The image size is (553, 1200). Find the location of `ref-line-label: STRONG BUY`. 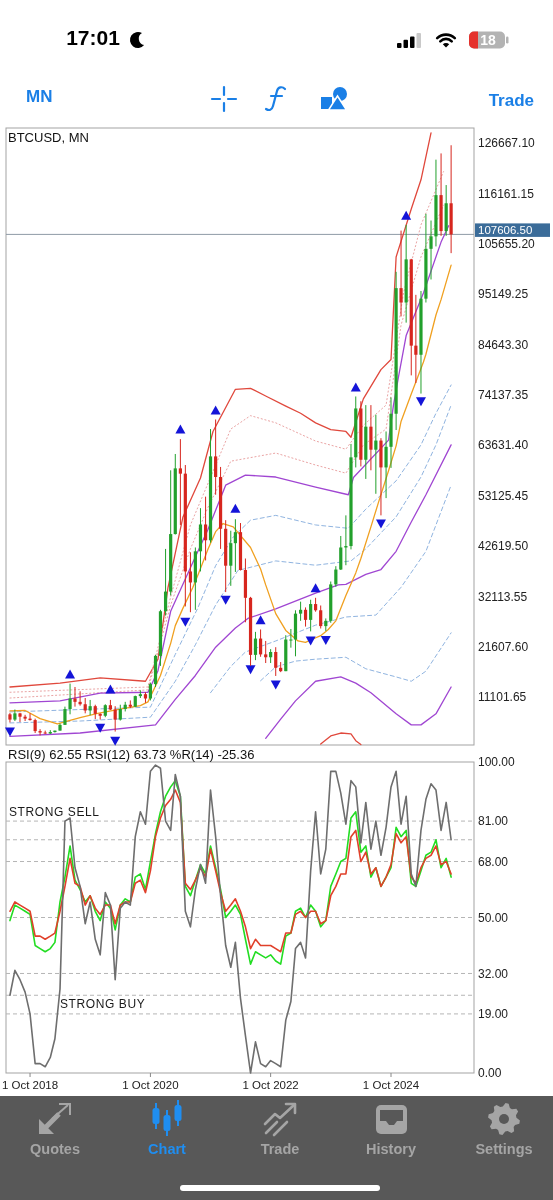

ref-line-label: STRONG BUY is located at coordinates (103, 1004).